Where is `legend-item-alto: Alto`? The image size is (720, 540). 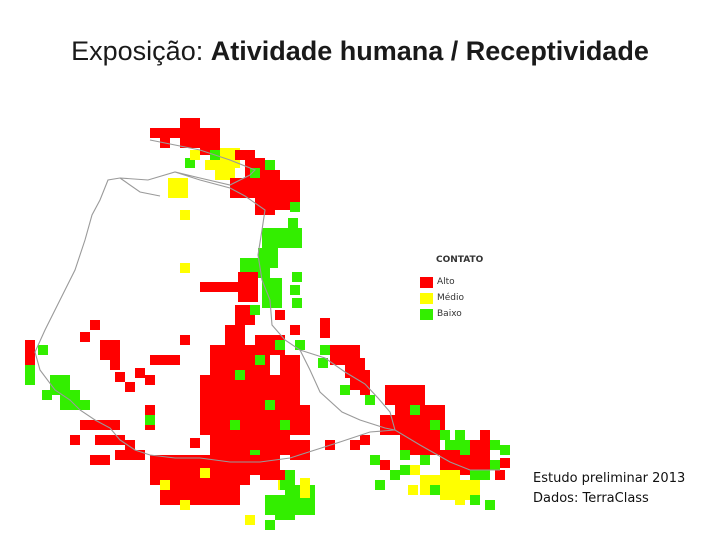
legend-item-alto: Alto is located at coordinates (451, 282).